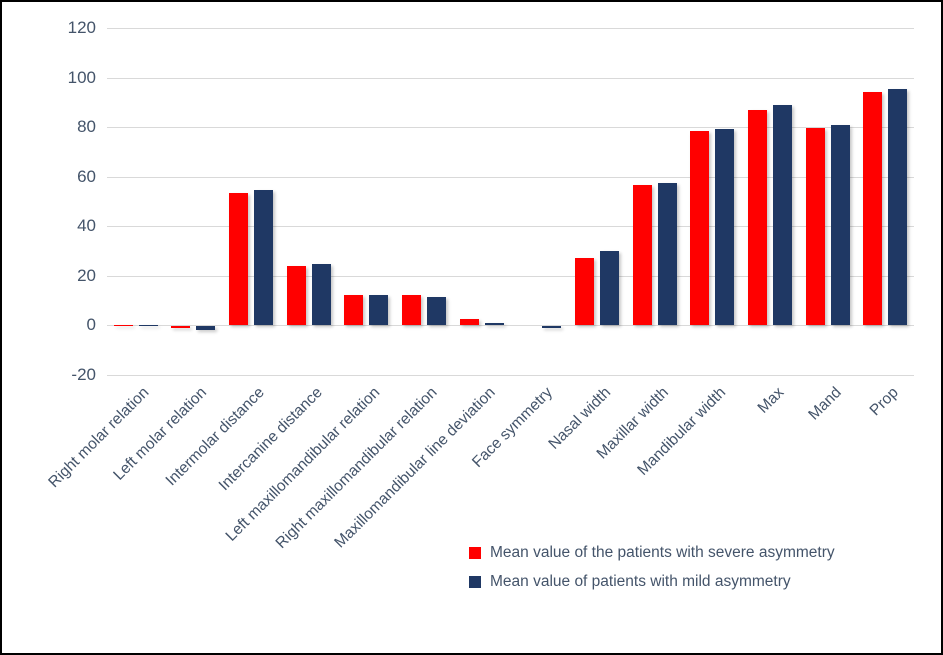 This screenshot has height=655, width=943. Describe the element at coordinates (215, 437) in the screenshot. I see `x-axis-category-label: Intermolar distance` at that location.